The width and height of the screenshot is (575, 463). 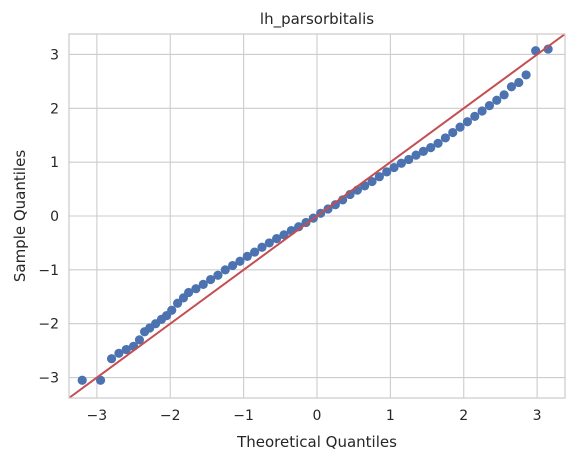 I want to click on y-axis-label: Sample Quantiles, so click(x=20, y=216).